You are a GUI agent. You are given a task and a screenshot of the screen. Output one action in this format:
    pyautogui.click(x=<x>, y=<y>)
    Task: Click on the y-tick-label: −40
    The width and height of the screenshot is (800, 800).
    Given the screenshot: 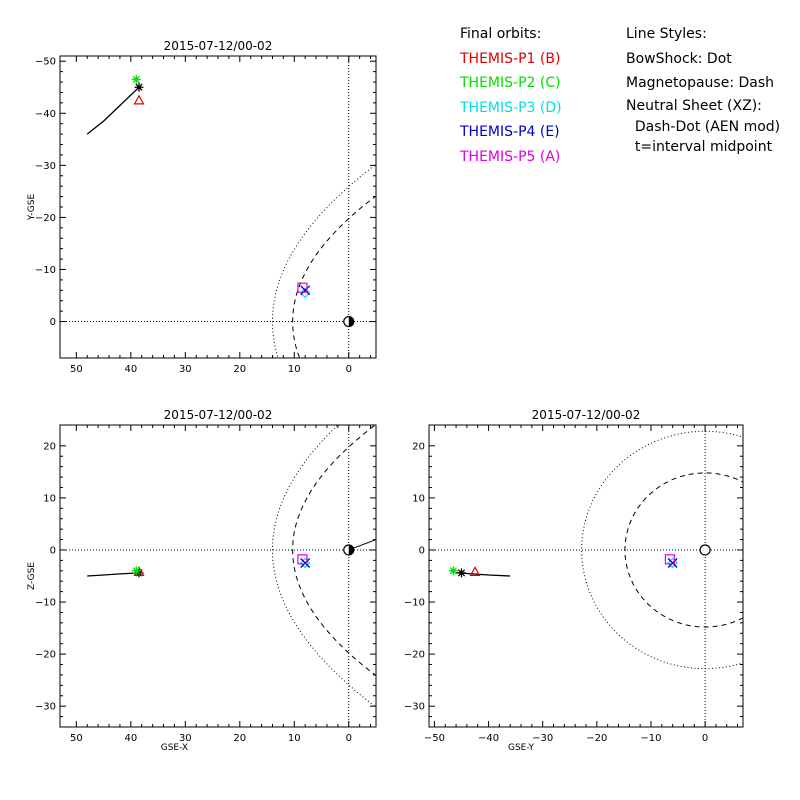 What is the action you would take?
    pyautogui.click(x=45, y=114)
    